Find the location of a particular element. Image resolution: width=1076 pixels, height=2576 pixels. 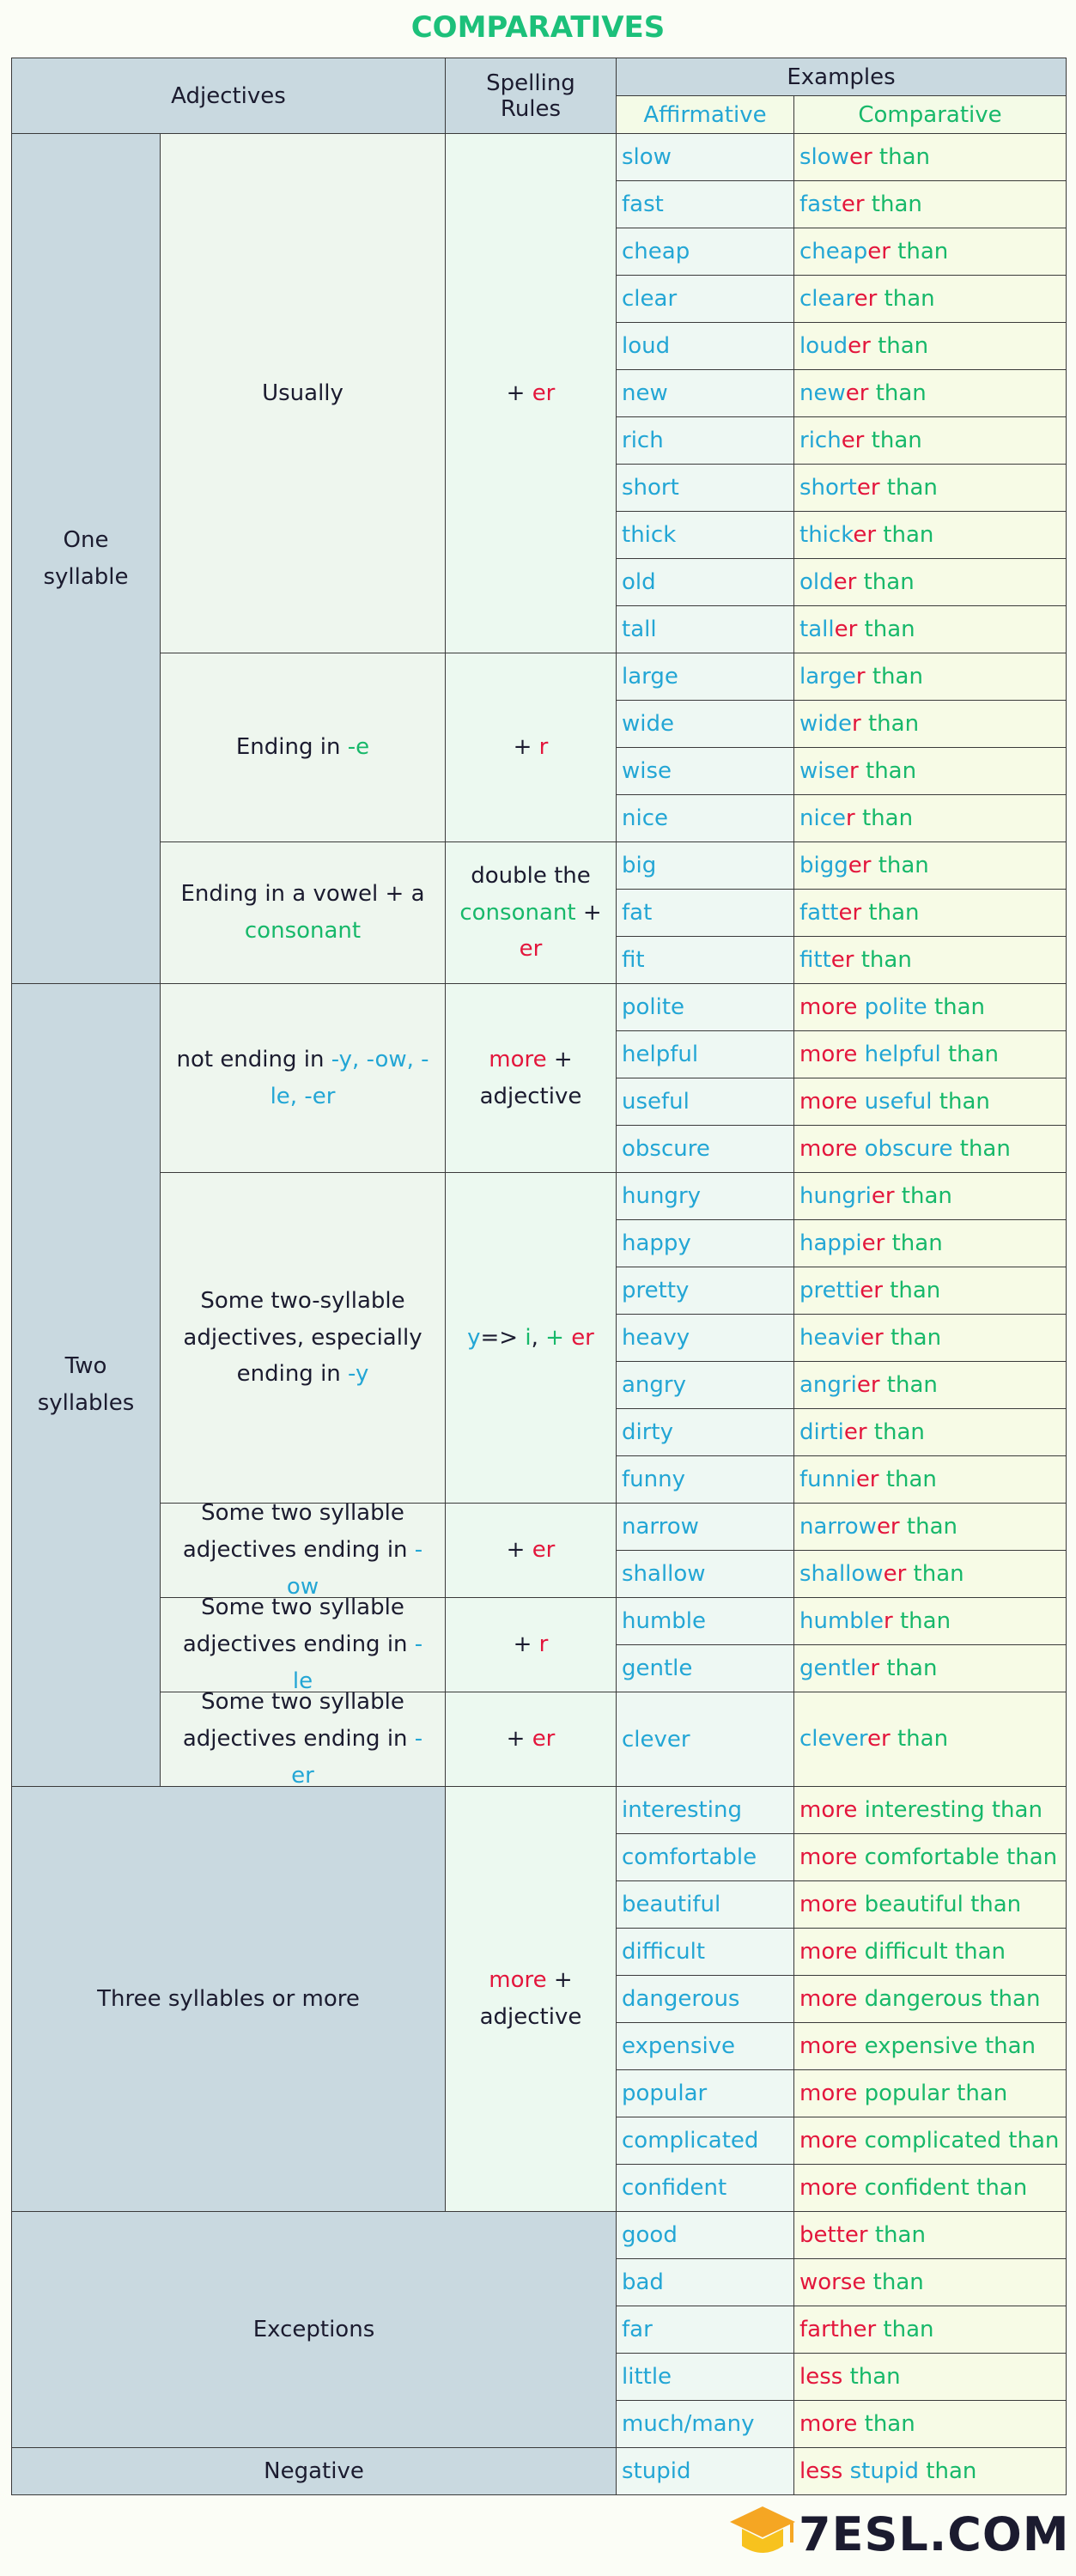

comparative-text: bigger than is located at coordinates (864, 866).